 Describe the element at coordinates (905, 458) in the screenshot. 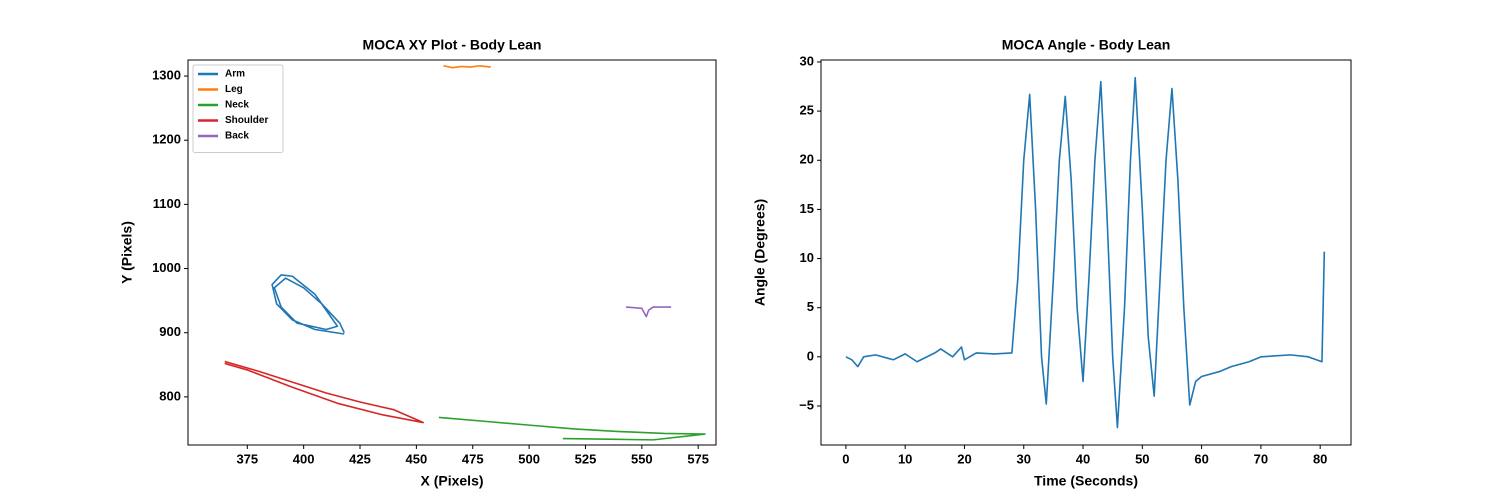

I see `x-tick-label: 10` at that location.